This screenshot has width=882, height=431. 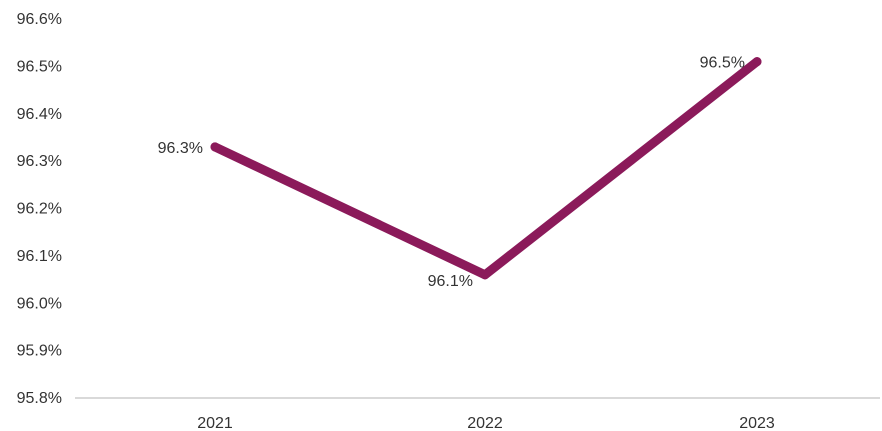 I want to click on x-tick-label: 2022, so click(x=485, y=423).